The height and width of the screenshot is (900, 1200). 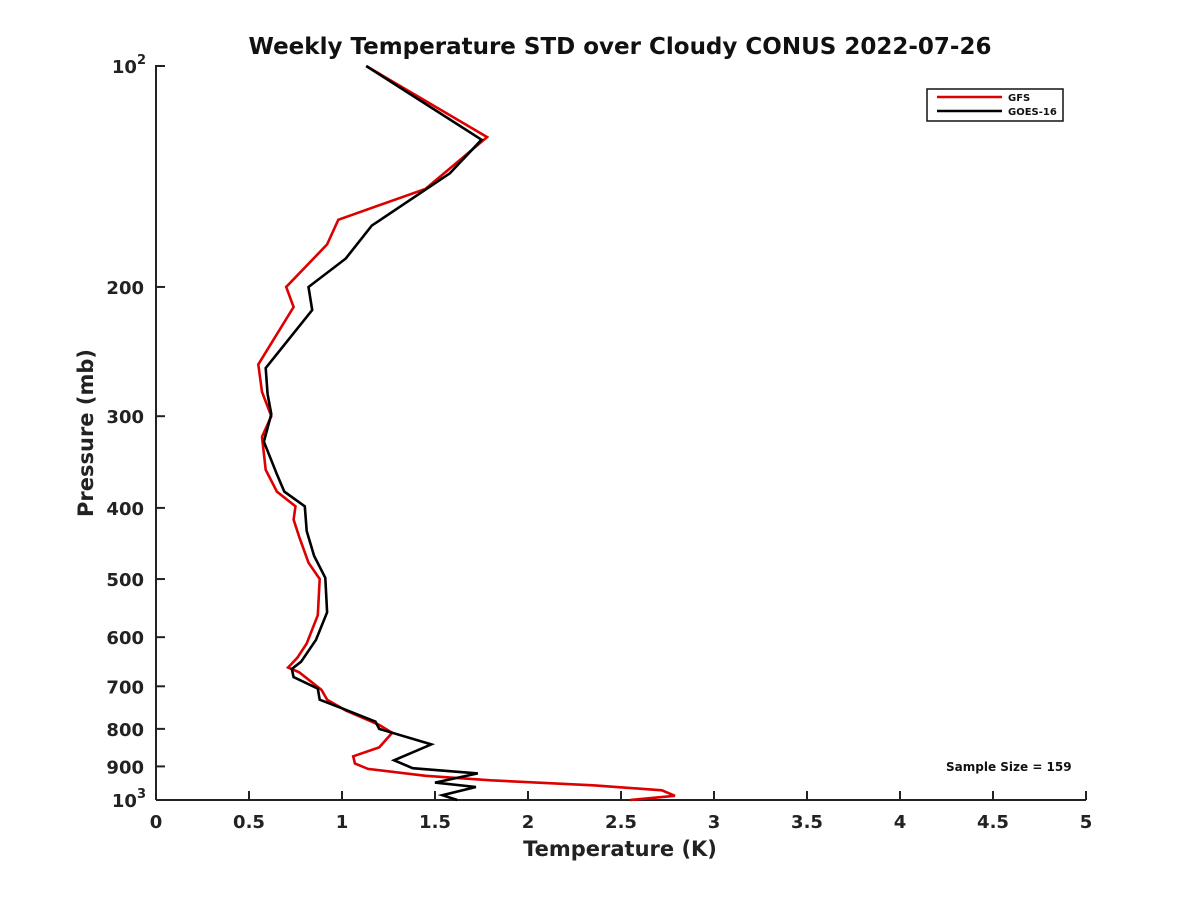 I want to click on y-tick-label: 200, so click(x=125, y=288).